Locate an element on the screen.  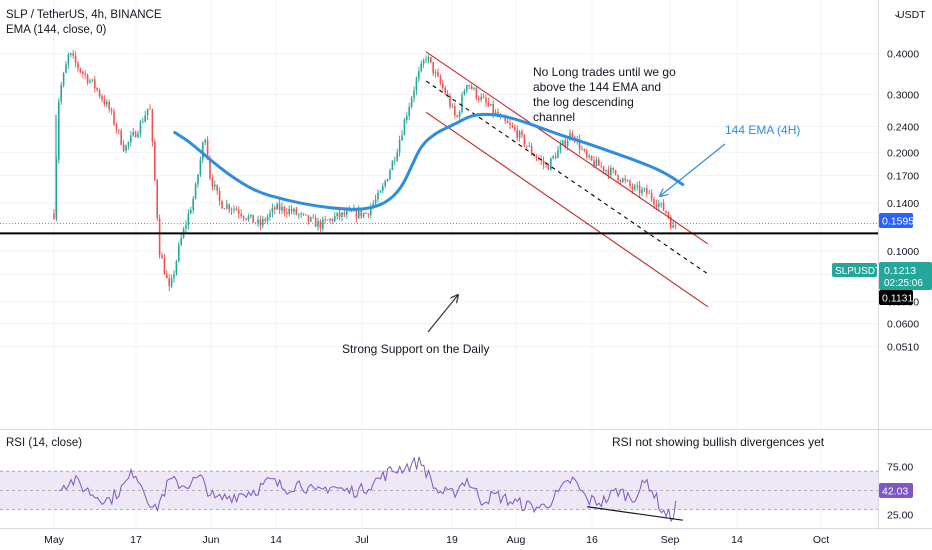
time-tick-label: Sep is located at coordinates (670, 540).